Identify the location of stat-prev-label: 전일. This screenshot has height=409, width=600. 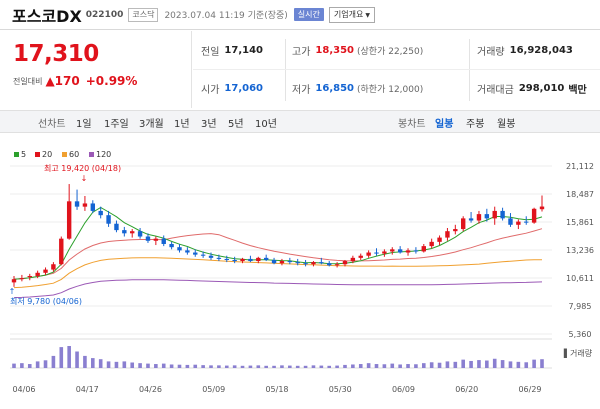
(210, 52).